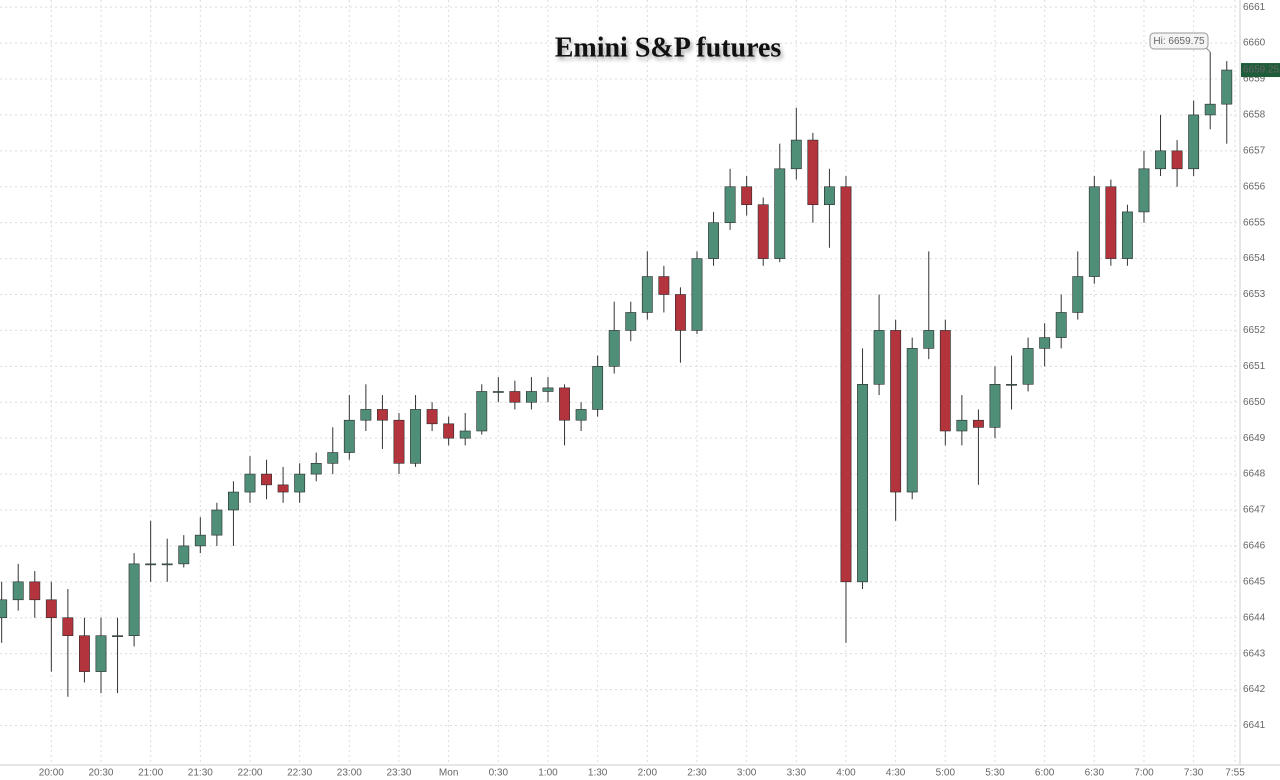 The image size is (1280, 780). Describe the element at coordinates (1144, 773) in the screenshot. I see `x-tick-label: 7:00` at that location.